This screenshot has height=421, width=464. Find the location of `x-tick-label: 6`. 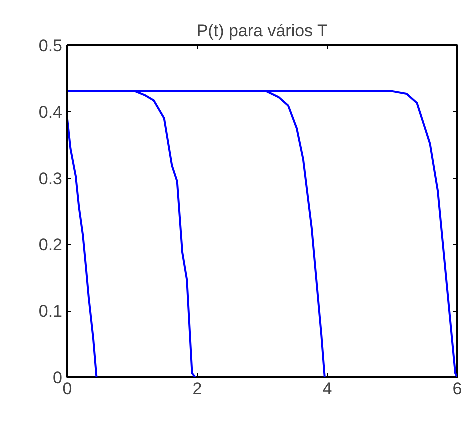

x-tick-label: 6 is located at coordinates (457, 389).